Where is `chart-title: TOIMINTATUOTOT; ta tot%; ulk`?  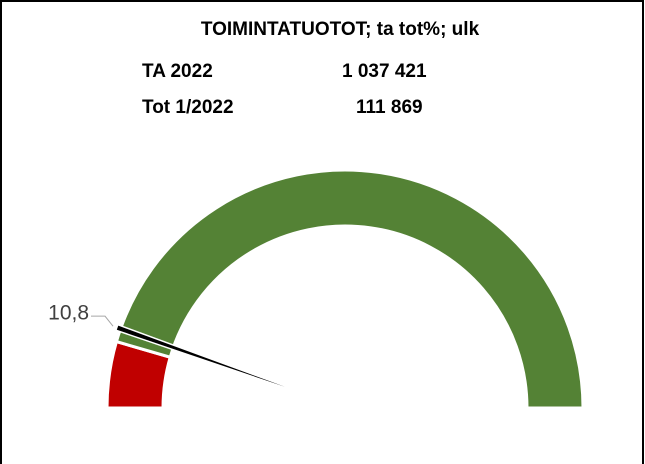
chart-title: TOIMINTATUOTOT; ta tot%; ulk is located at coordinates (340, 29).